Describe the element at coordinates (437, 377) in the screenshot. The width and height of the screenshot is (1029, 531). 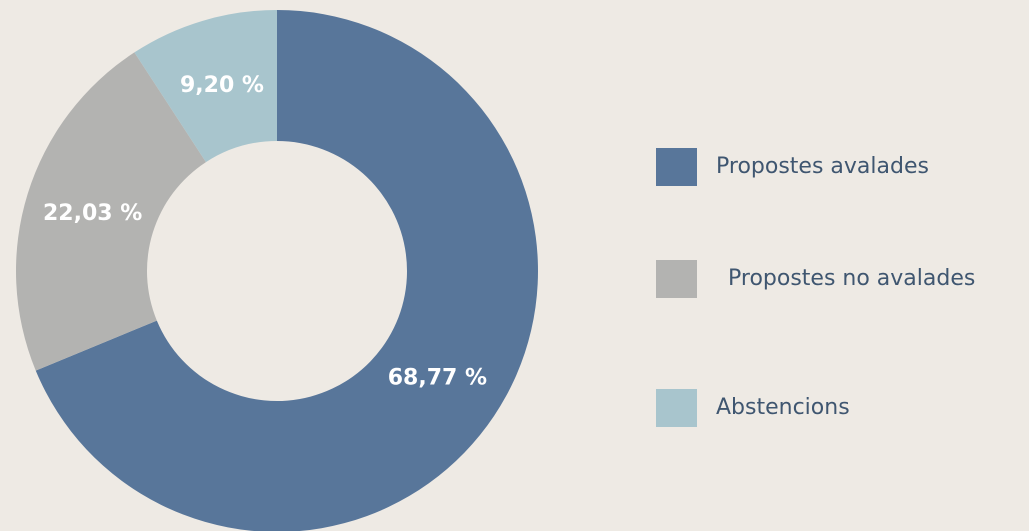
I see `value-label: 68,77 %` at that location.